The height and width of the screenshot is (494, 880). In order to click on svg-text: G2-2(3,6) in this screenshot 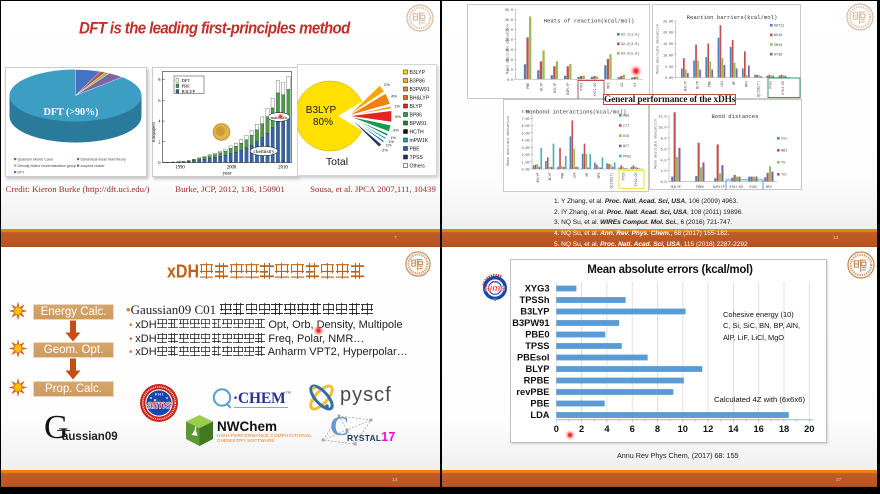, I will do `click(630, 44)`.